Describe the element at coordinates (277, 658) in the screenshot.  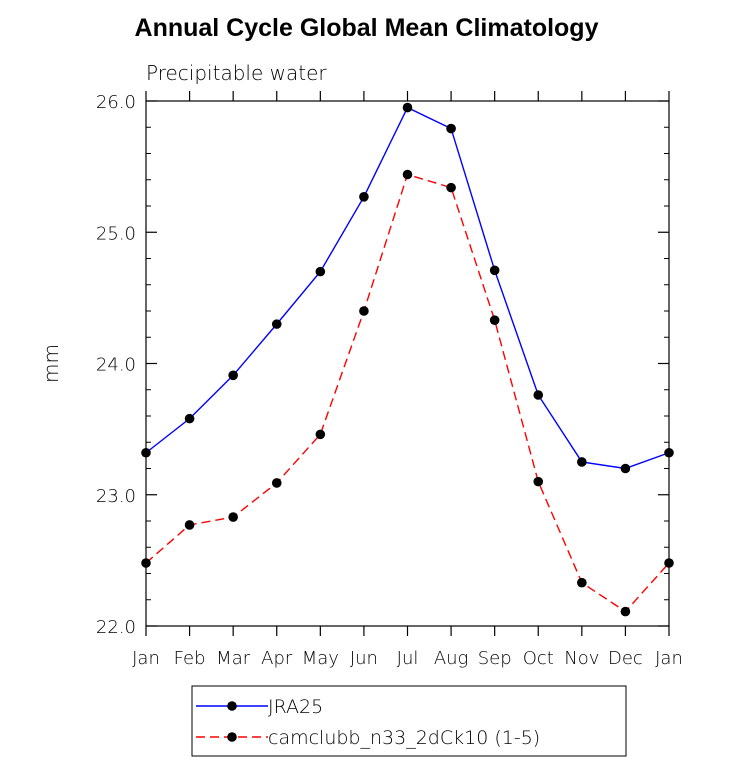
I see `x-tick-label: Apr` at that location.